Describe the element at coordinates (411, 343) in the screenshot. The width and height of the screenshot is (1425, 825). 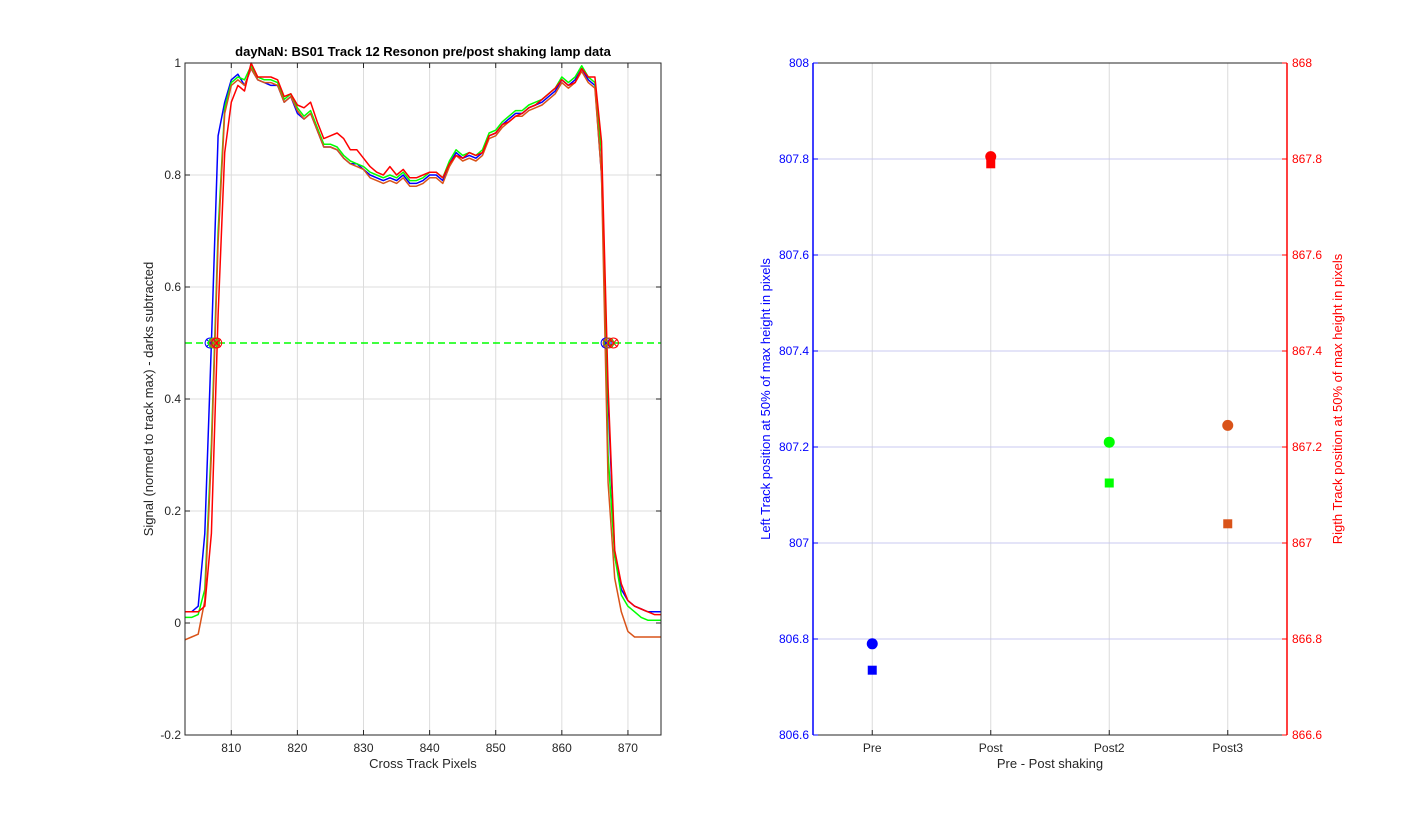
I see `crossing-markers` at that location.